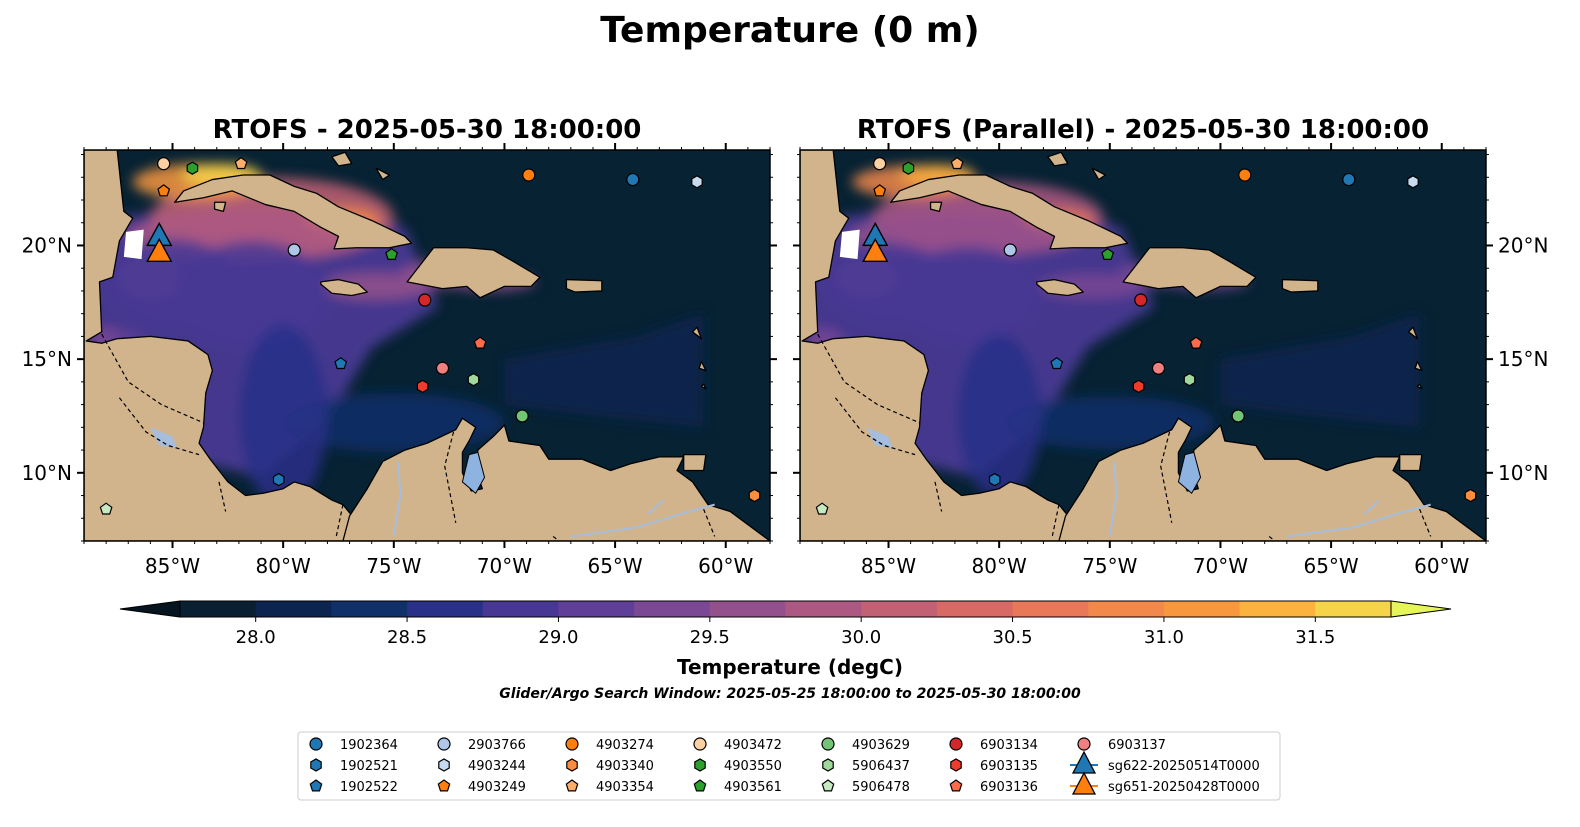 The width and height of the screenshot is (1580, 827). I want to click on legend-label: 1902364, so click(369, 745).